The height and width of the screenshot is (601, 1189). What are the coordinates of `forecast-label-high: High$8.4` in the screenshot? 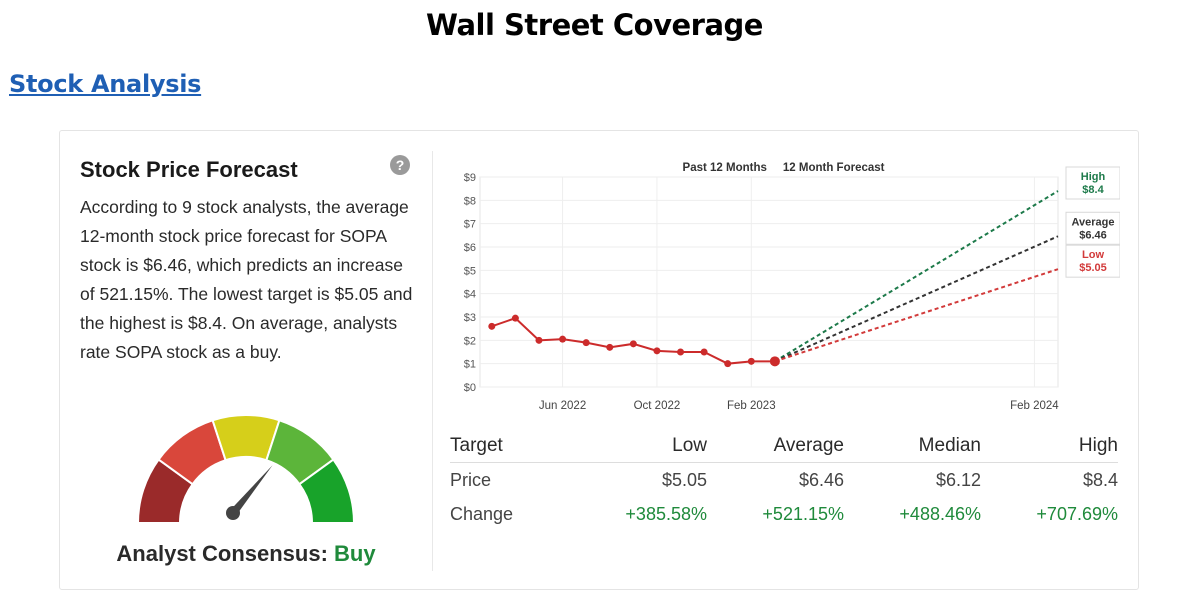 It's located at (1092, 183).